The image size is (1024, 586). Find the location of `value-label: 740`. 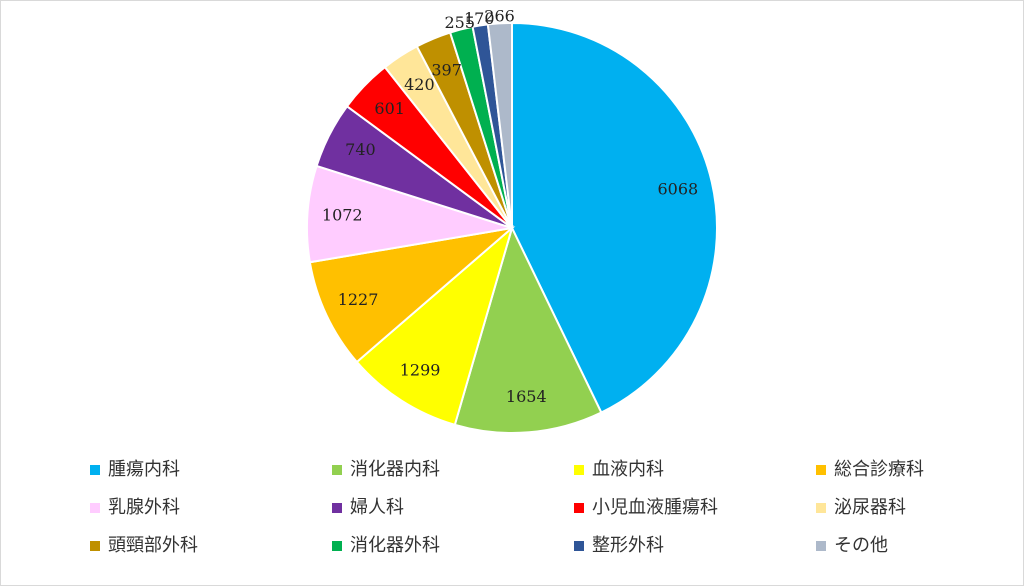

value-label: 740 is located at coordinates (360, 149).